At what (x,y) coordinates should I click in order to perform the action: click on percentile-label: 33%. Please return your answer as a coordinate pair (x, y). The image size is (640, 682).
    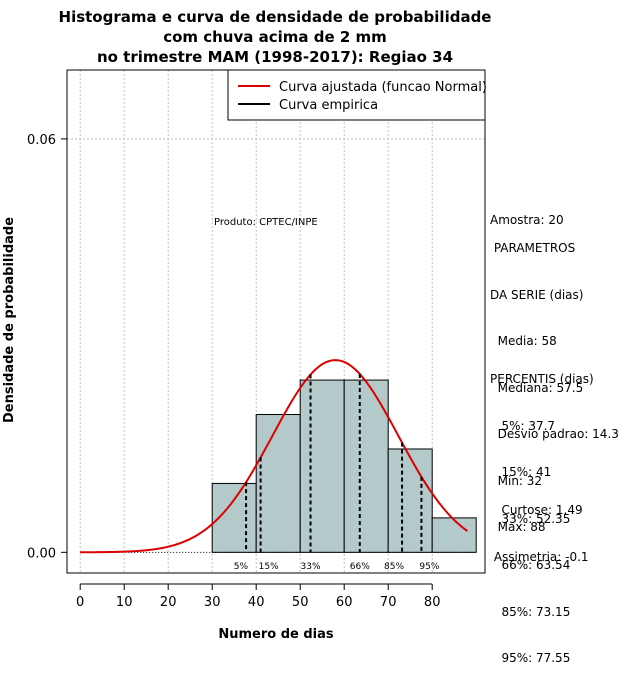
    Looking at the image, I should click on (311, 567).